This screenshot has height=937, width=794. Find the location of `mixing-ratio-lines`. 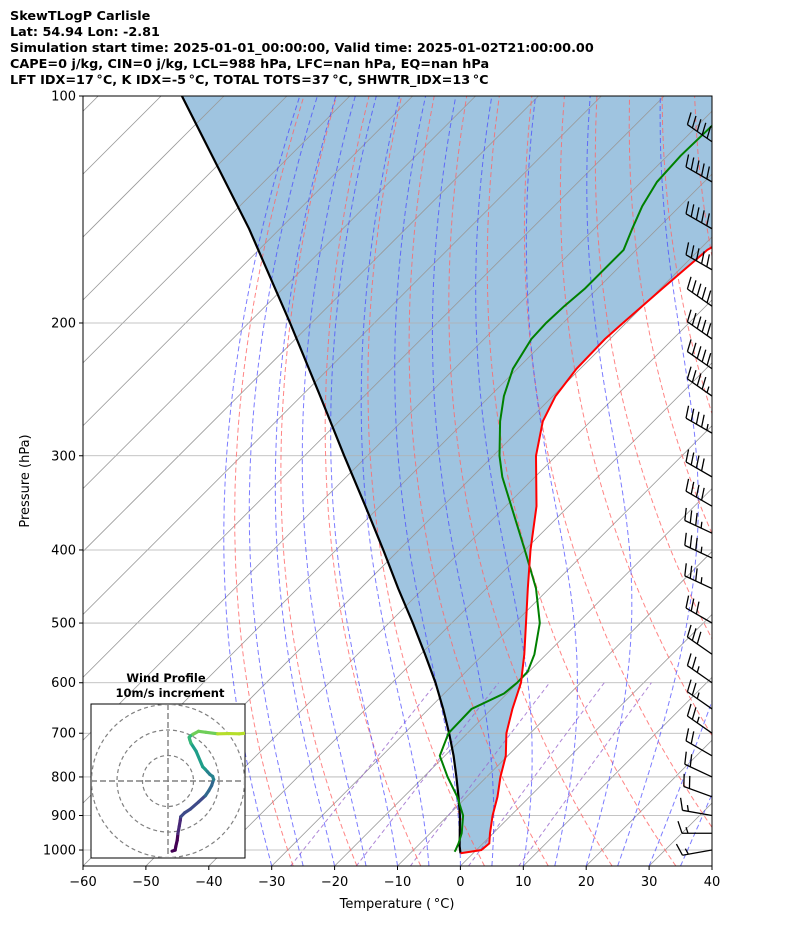

mixing-ratio-lines is located at coordinates (471, 774).